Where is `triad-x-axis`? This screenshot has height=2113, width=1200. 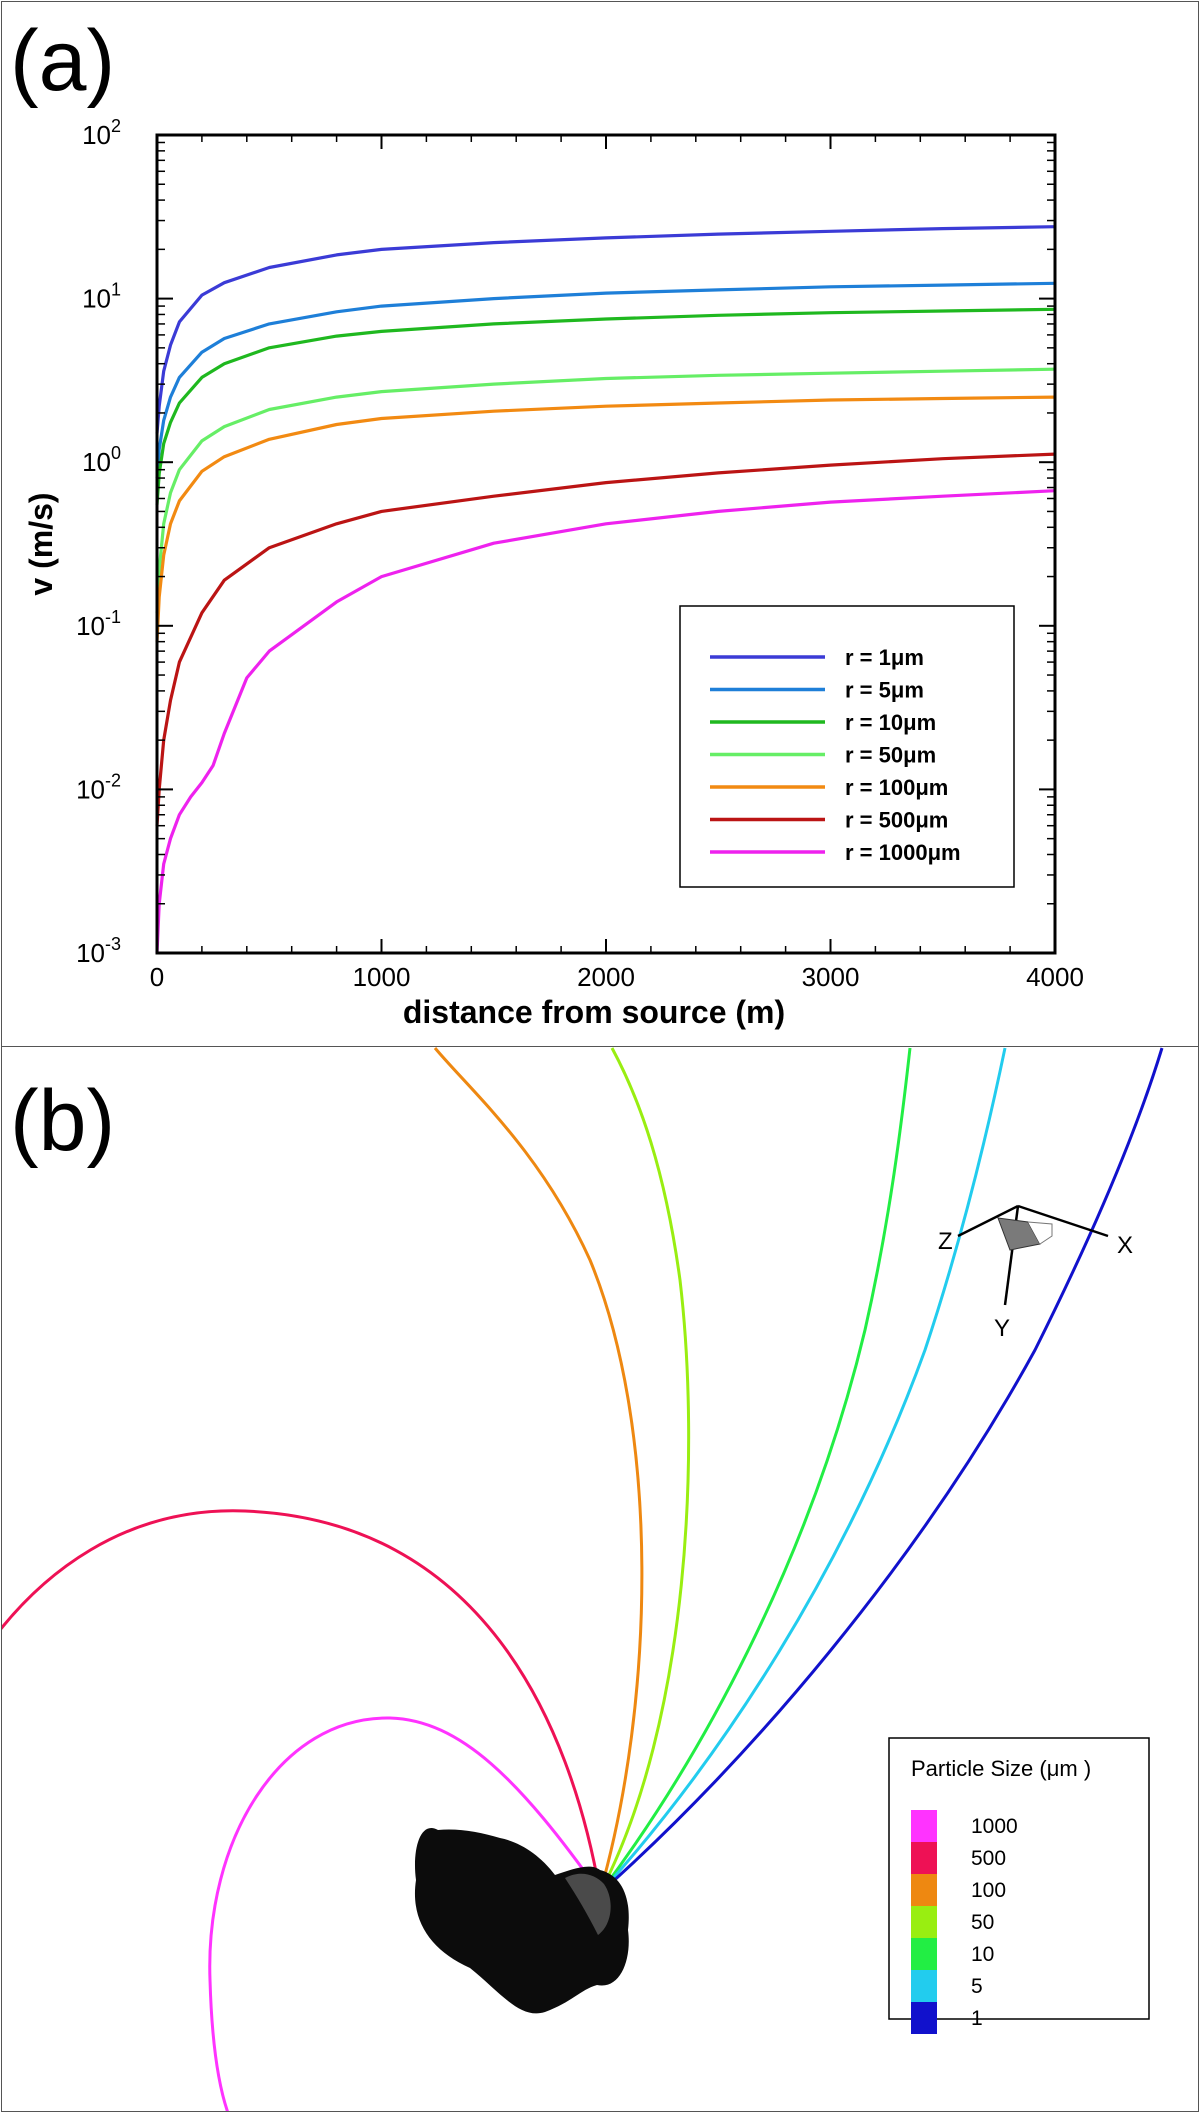
triad-x-axis is located at coordinates (1063, 1221).